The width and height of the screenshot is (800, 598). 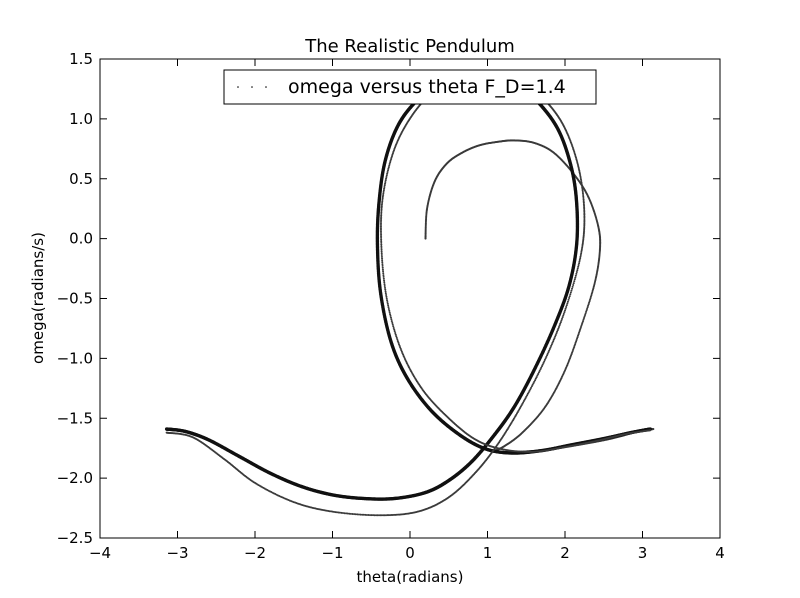 I want to click on y-tick-label: 0.0, so click(x=81, y=239).